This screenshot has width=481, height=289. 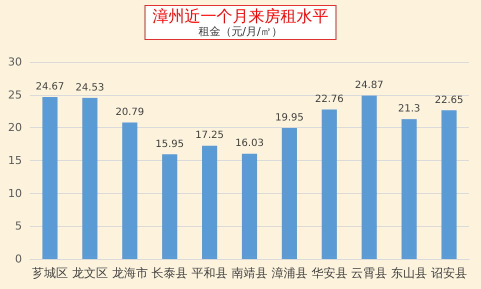 What do you see at coordinates (409, 273) in the screenshot?
I see `x-tick-label: 东山县` at bounding box center [409, 273].